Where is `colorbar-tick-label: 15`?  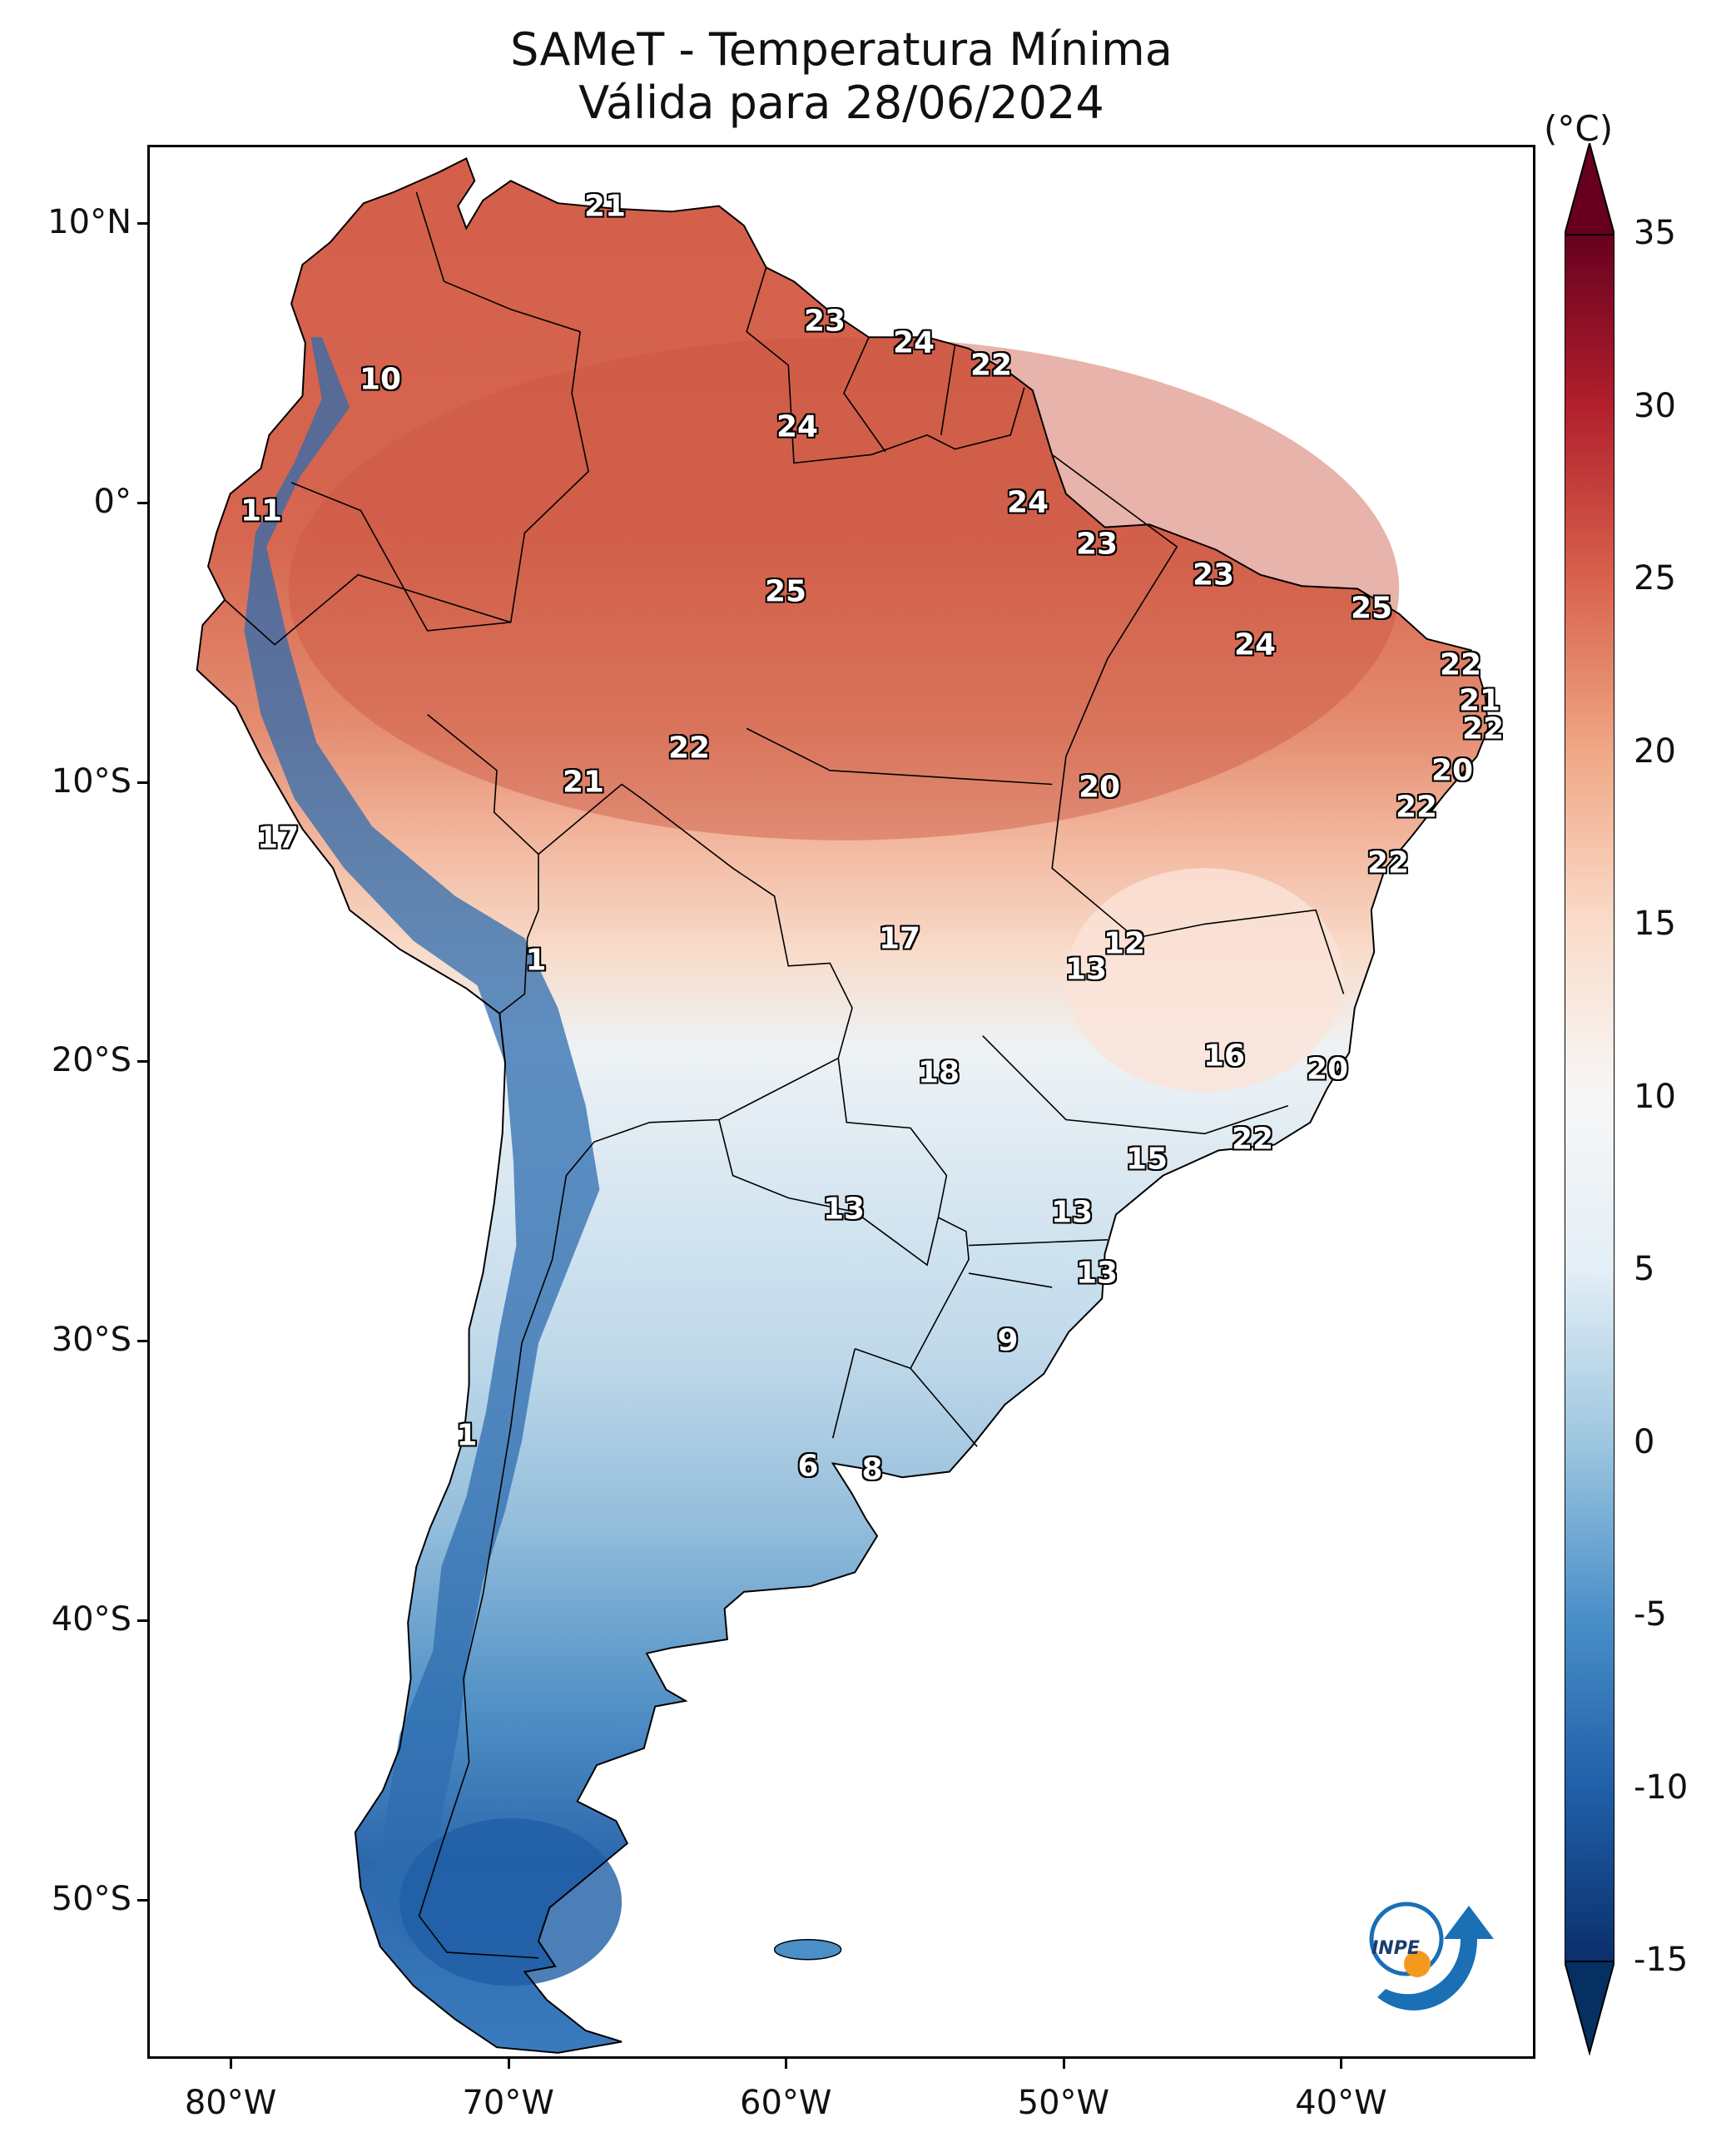
colorbar-tick-label: 15 is located at coordinates (1655, 924).